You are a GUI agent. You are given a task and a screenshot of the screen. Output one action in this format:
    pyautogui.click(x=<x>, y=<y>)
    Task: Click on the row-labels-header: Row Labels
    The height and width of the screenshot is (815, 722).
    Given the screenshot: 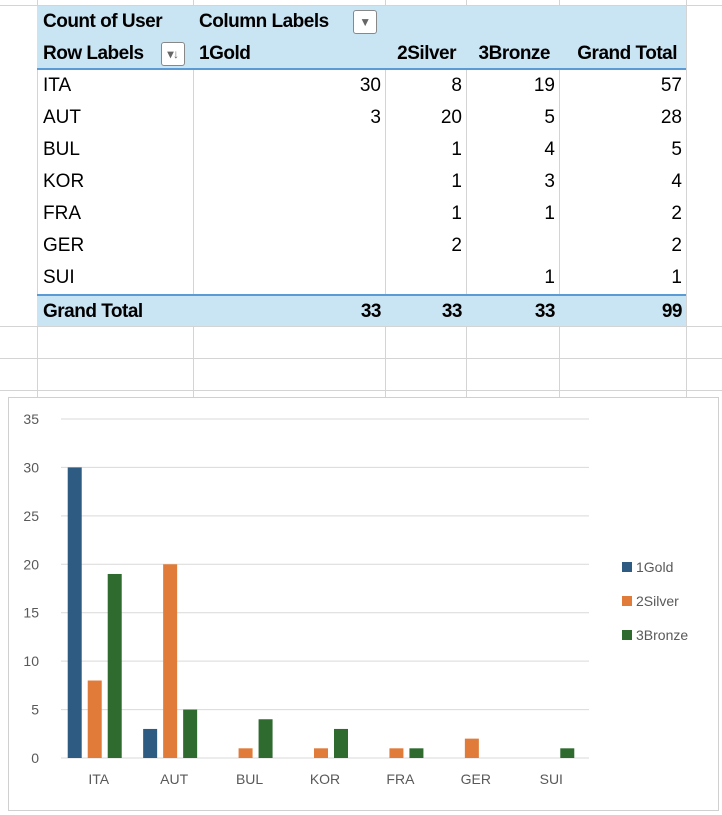 What is the action you would take?
    pyautogui.click(x=93, y=53)
    